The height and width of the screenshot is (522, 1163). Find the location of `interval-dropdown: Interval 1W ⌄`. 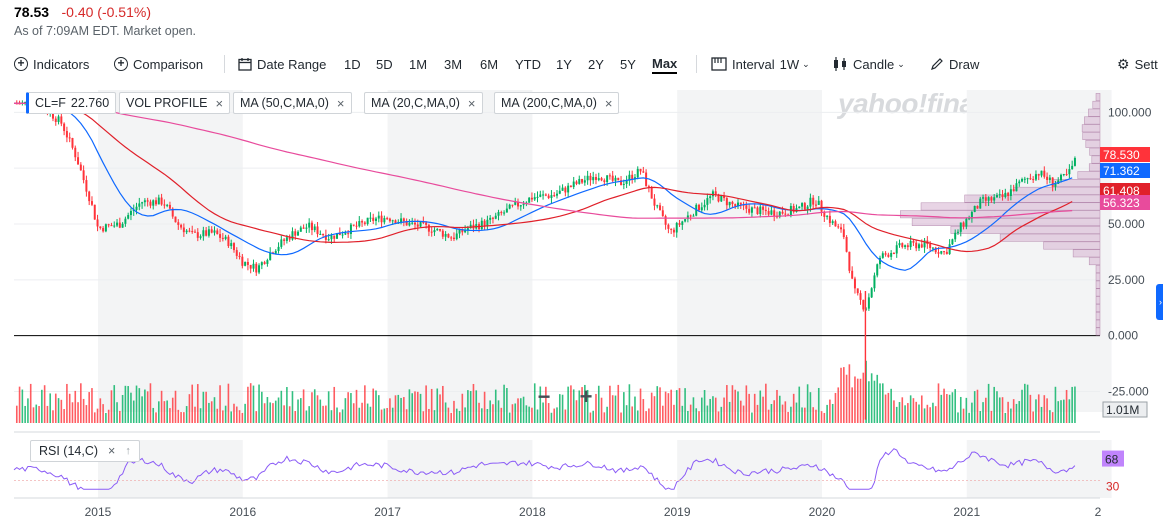

interval-dropdown: Interval 1W ⌄ is located at coordinates (760, 64).